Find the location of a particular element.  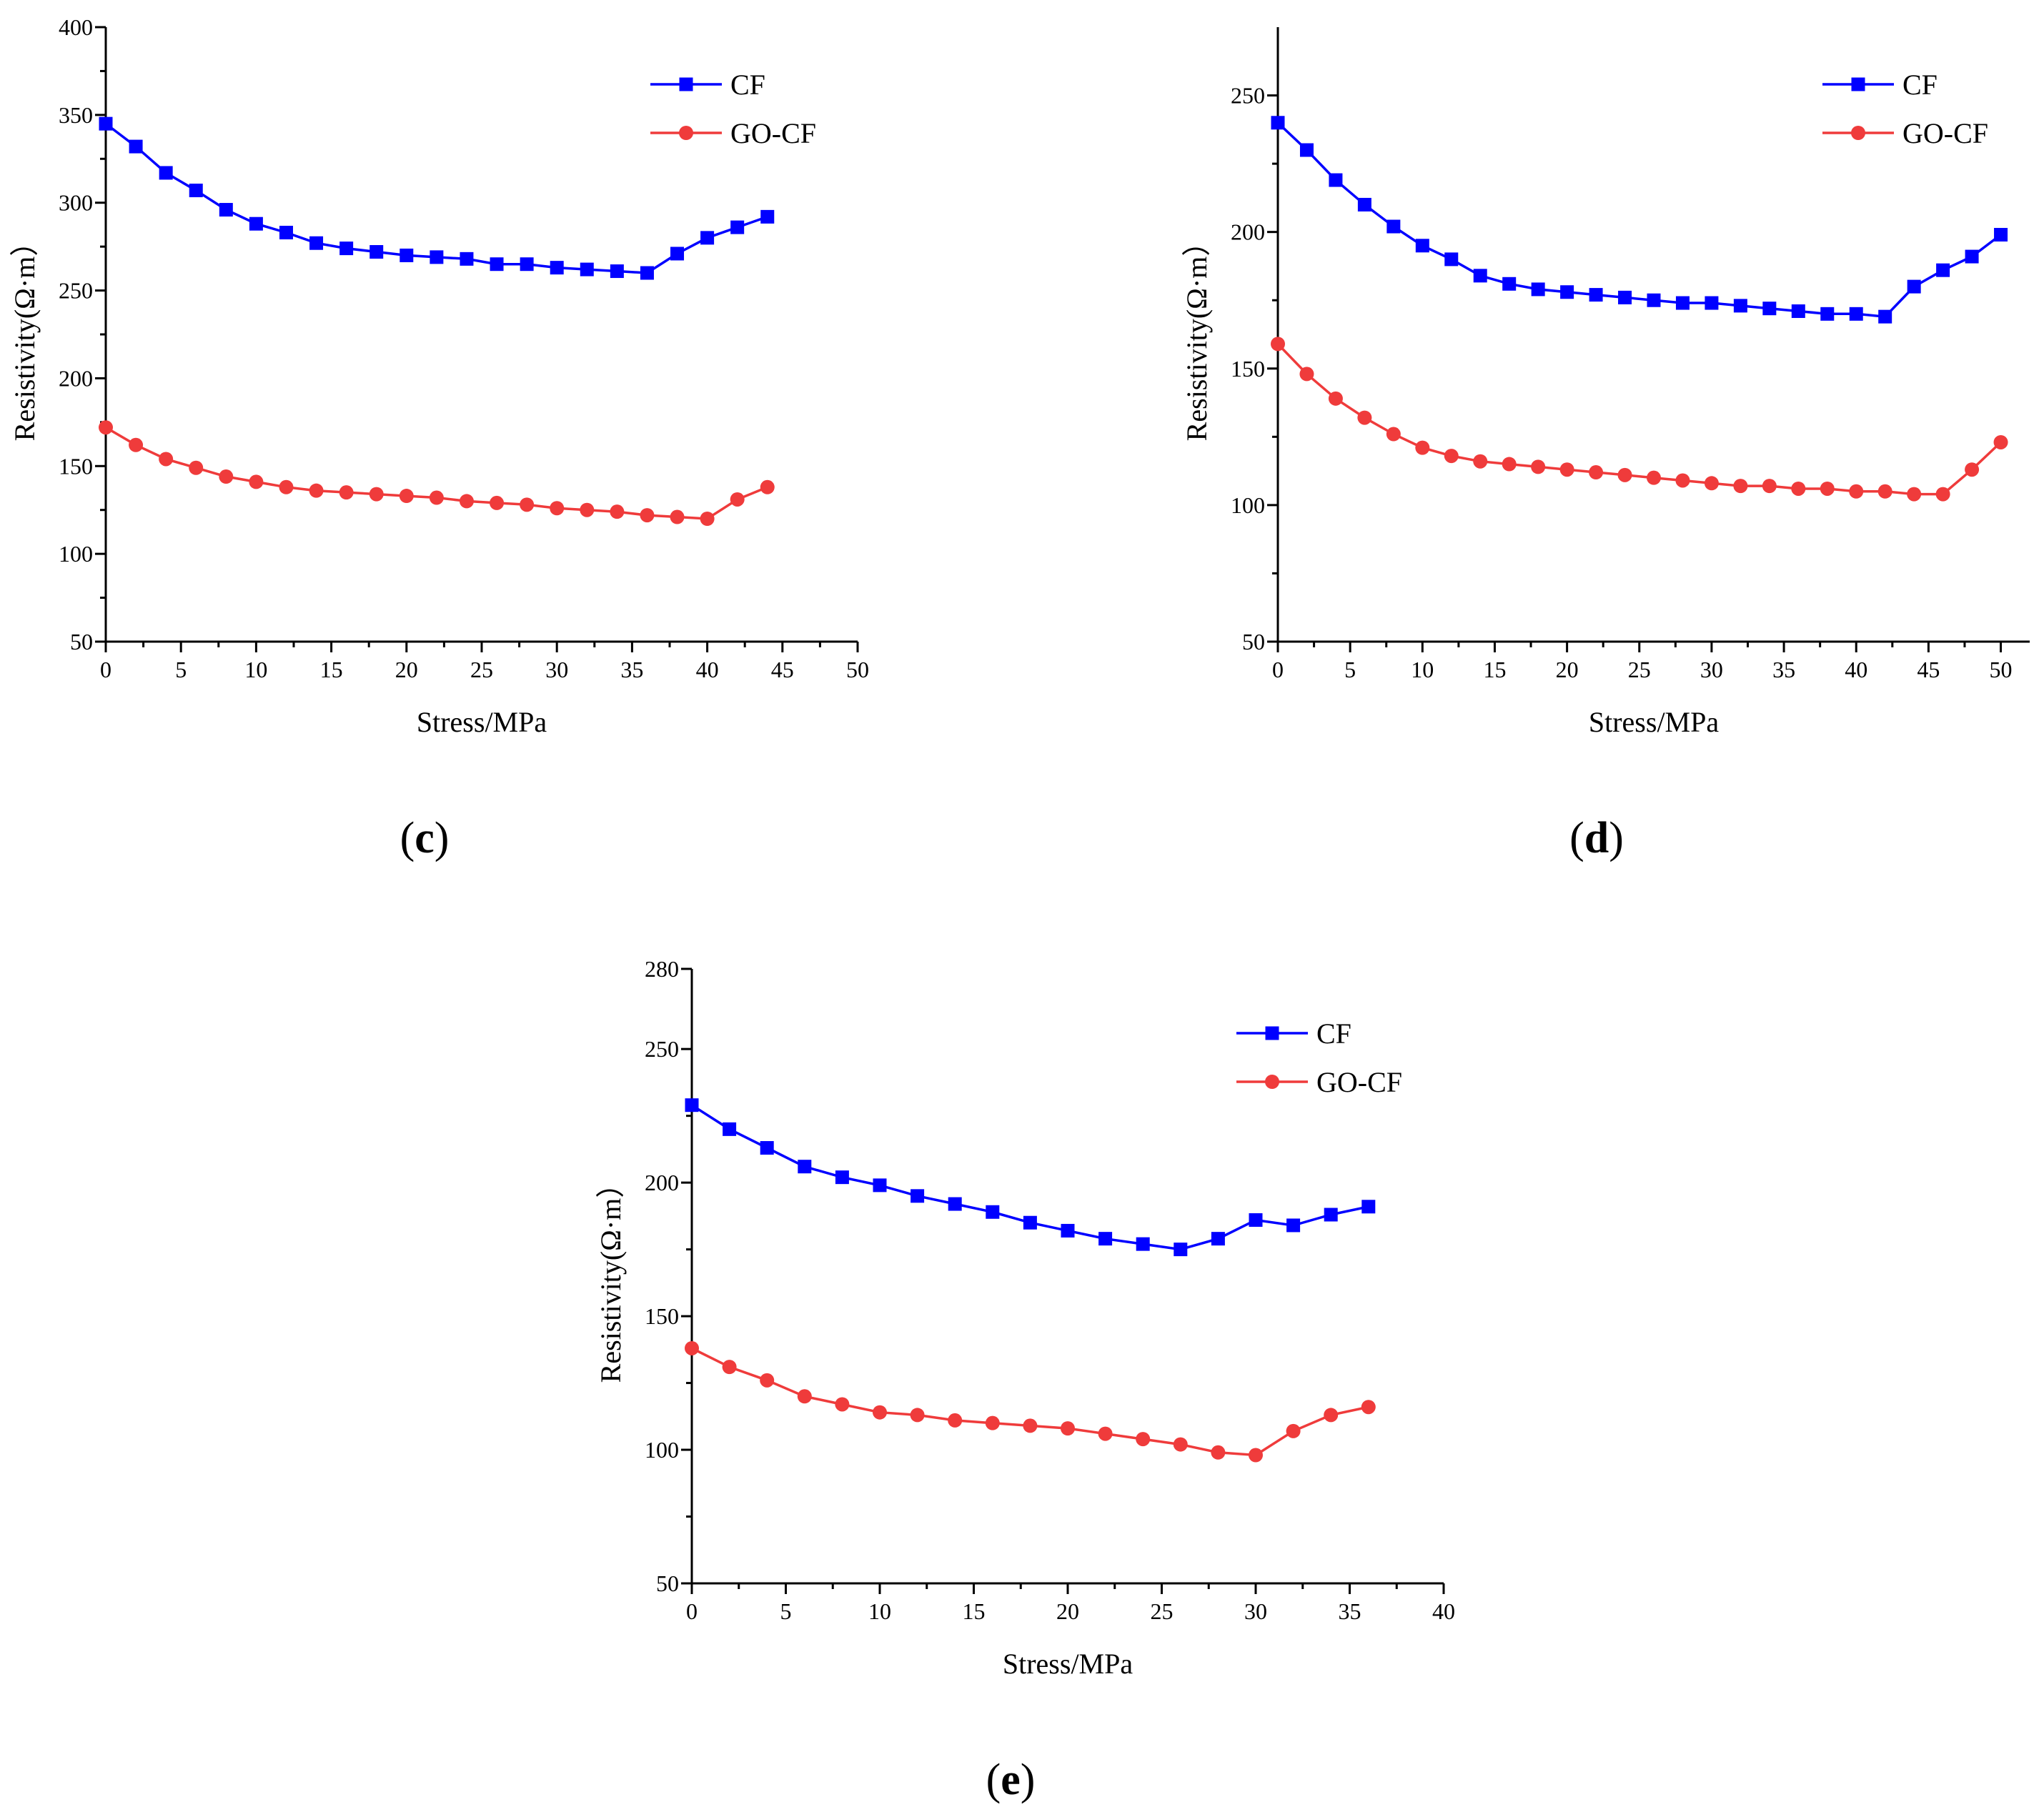

legend-d: CF GO-CF is located at coordinates (1905, 109).